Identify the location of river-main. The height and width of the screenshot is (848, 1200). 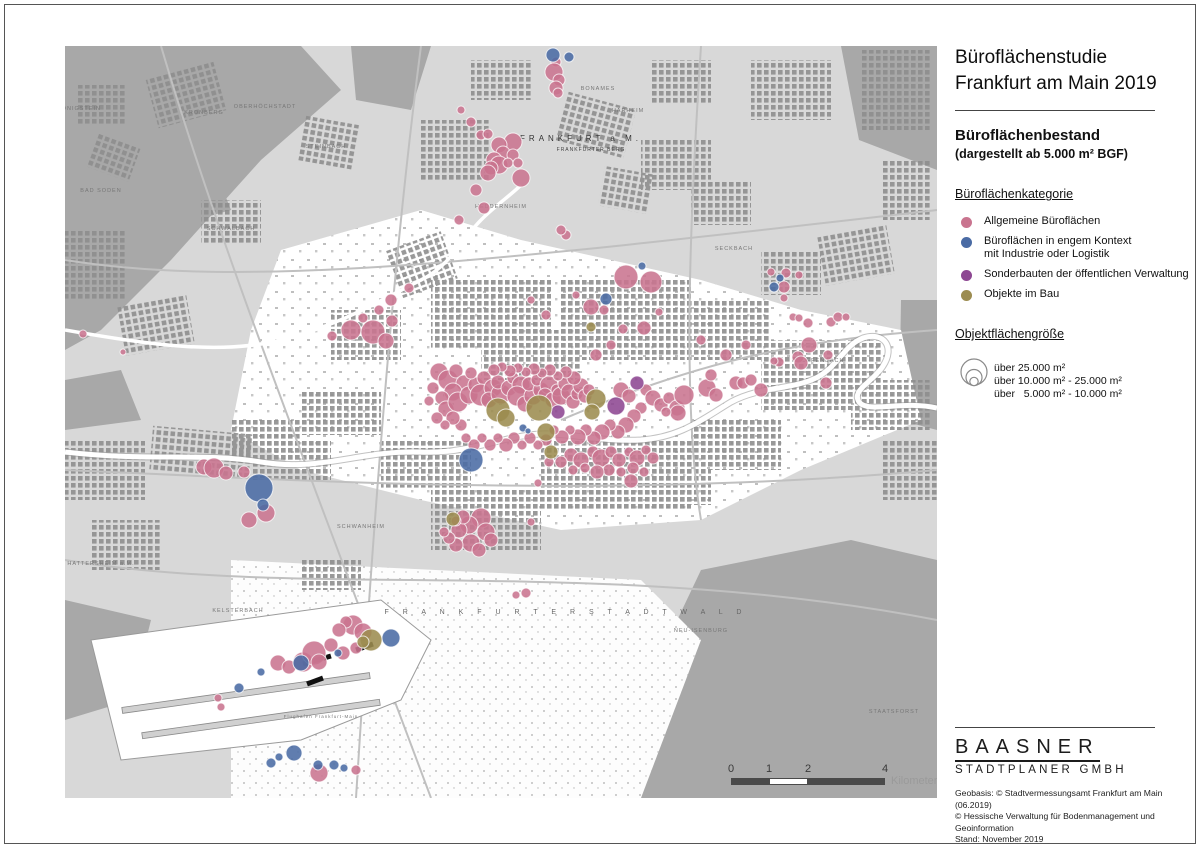
(501, 401).